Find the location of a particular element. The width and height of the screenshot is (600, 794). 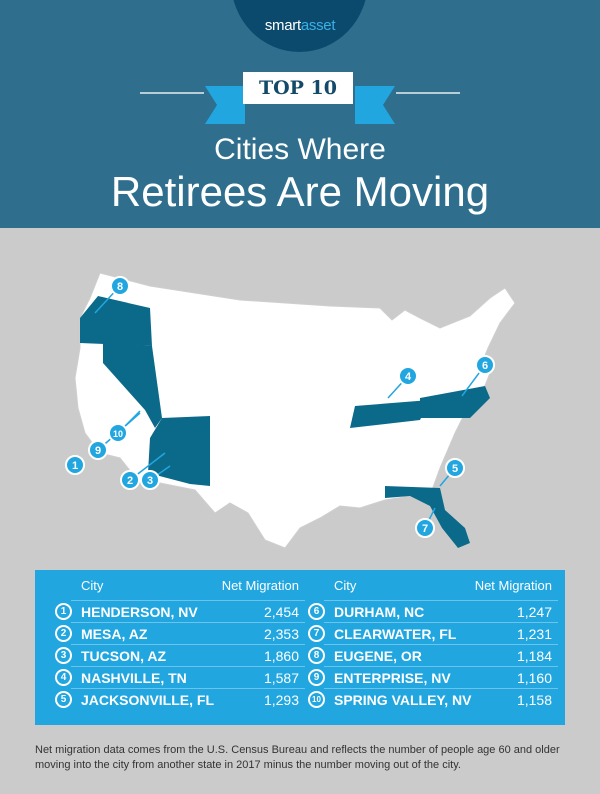

top10-badge: TOP 10 is located at coordinates (298, 88).